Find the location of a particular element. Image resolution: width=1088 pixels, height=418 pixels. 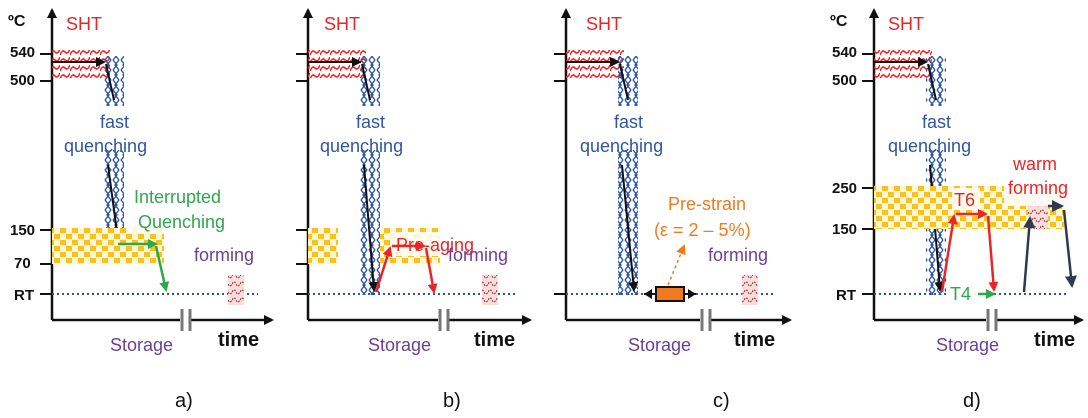

t6-label: T6 is located at coordinates (964, 200).